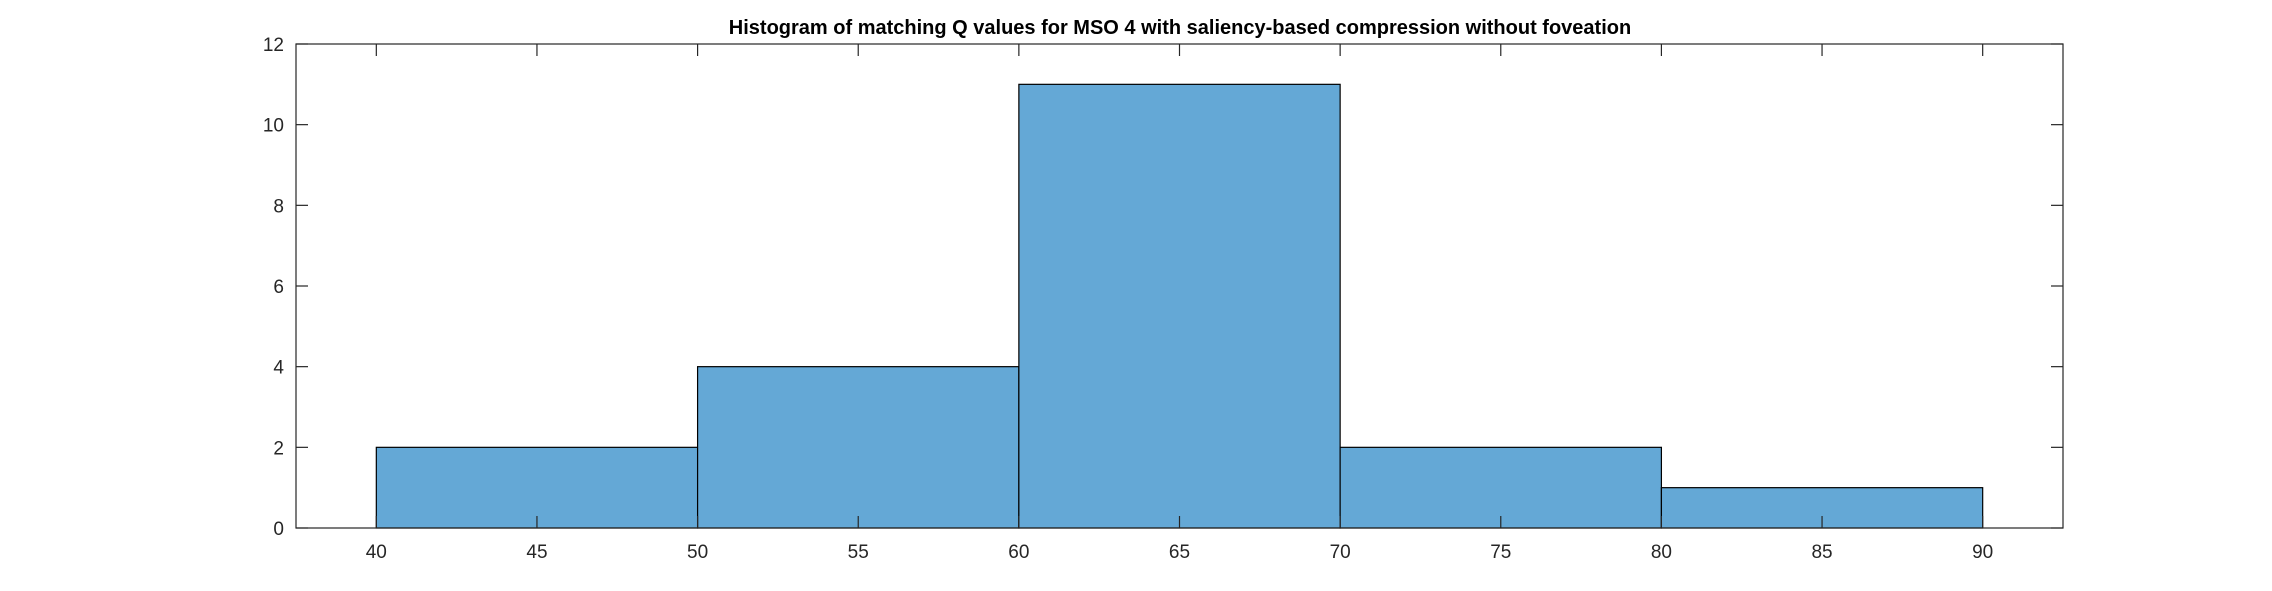  I want to click on y-tick-label: 8, so click(278, 206).